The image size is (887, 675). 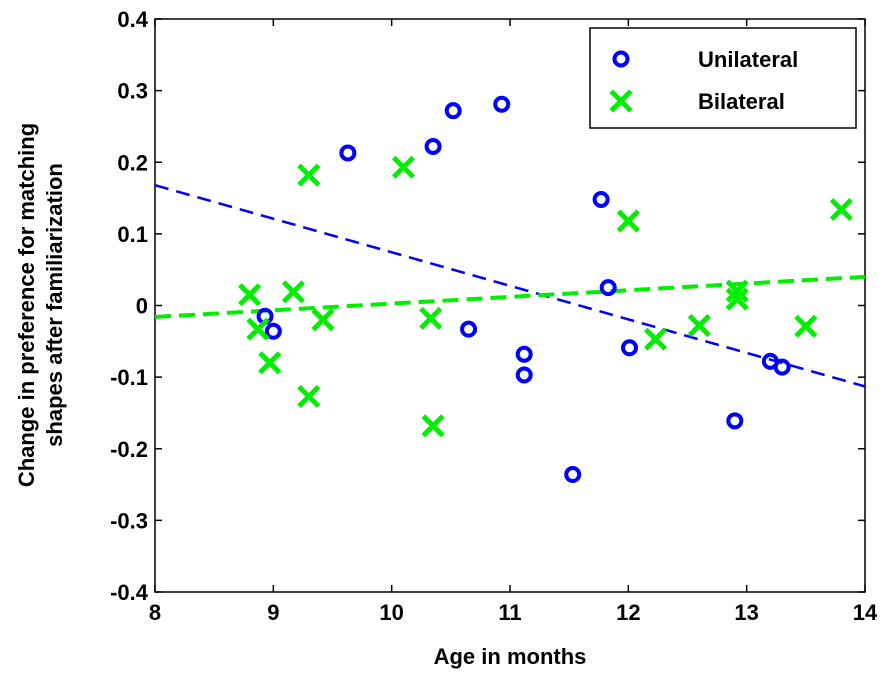 What do you see at coordinates (129, 377) in the screenshot?
I see `y-tick-label: -0.1` at bounding box center [129, 377].